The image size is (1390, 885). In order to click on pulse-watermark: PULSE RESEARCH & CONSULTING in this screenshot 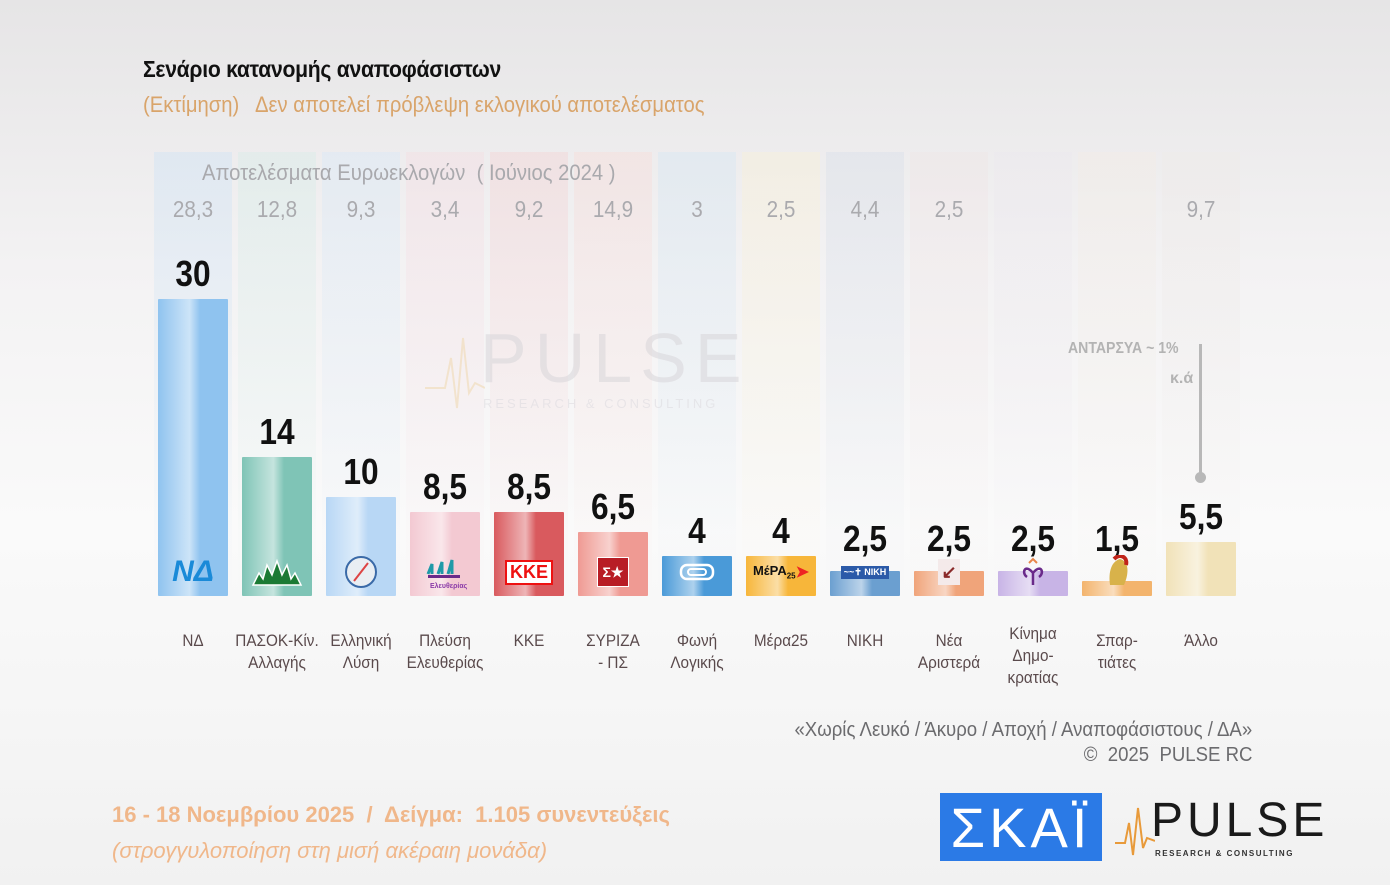, I will do `click(583, 368)`.